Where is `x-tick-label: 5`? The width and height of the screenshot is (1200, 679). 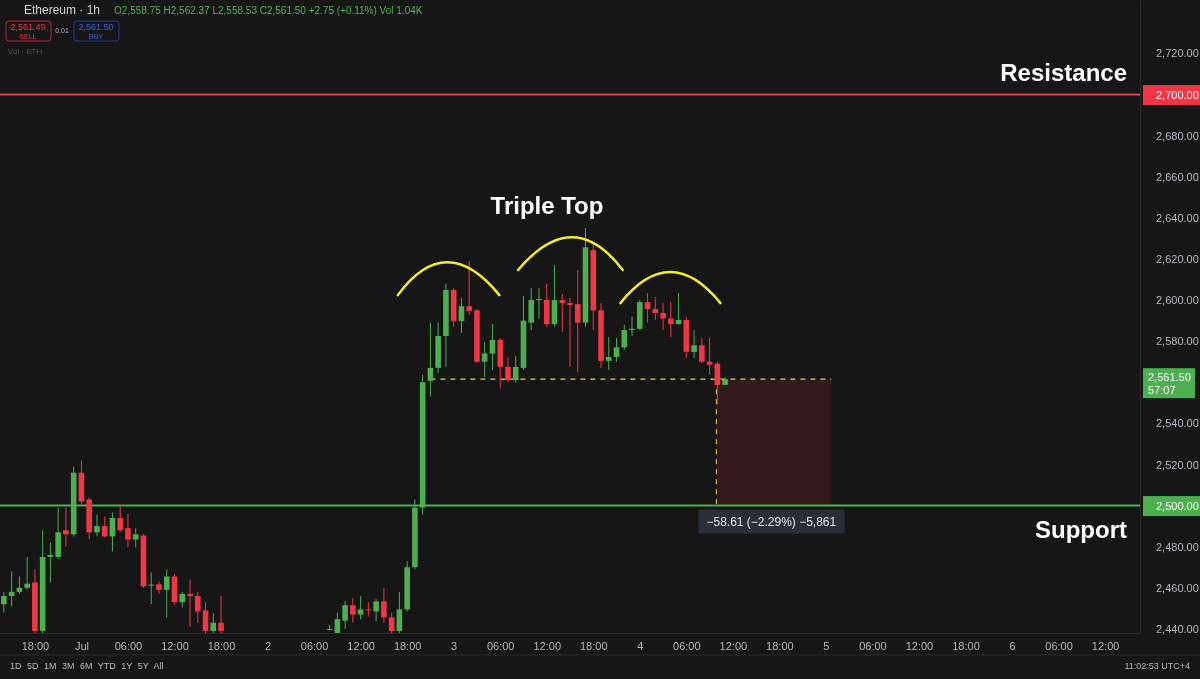
x-tick-label: 5 is located at coordinates (826, 645).